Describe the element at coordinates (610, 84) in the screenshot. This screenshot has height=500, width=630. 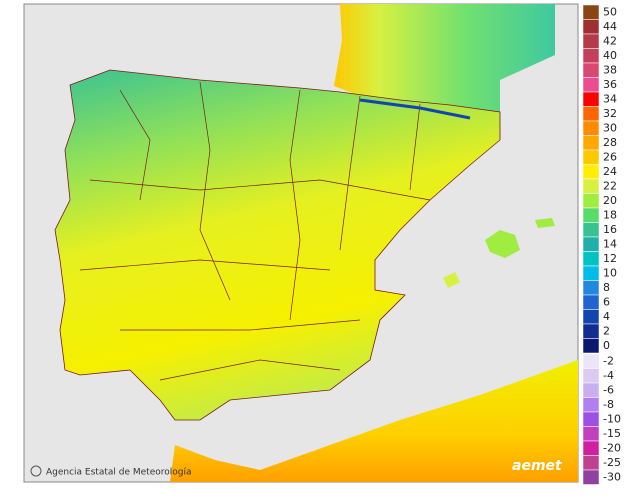
I see `legend-label: 36` at that location.